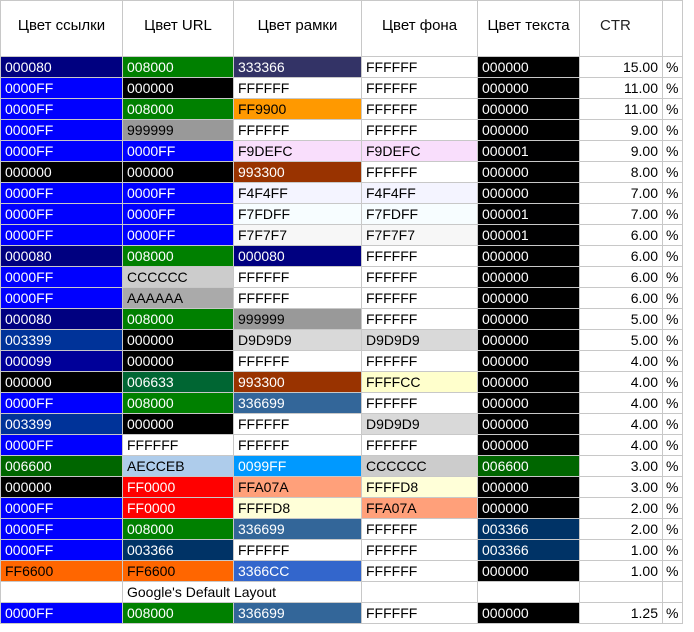 This screenshot has height=632, width=694. What do you see at coordinates (297, 214) in the screenshot?
I see `border-color-cell: F7FDFF` at bounding box center [297, 214].